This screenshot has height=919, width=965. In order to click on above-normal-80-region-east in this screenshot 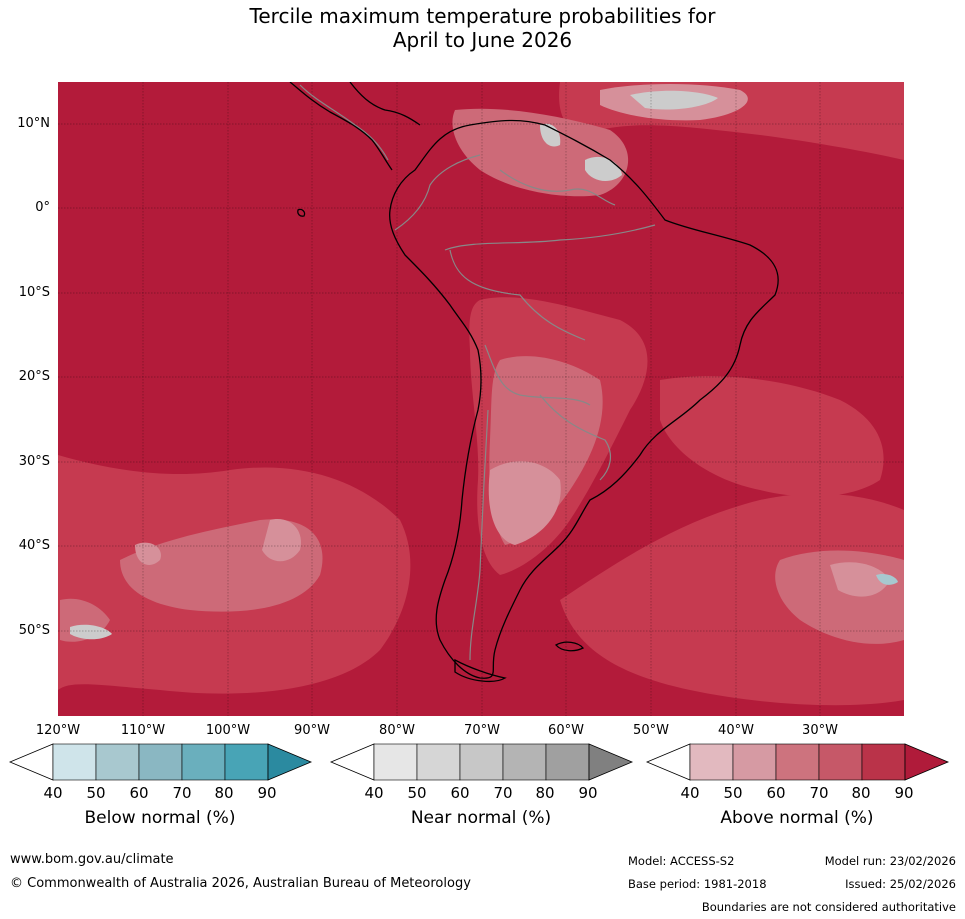, I will do `click(772, 436)`.